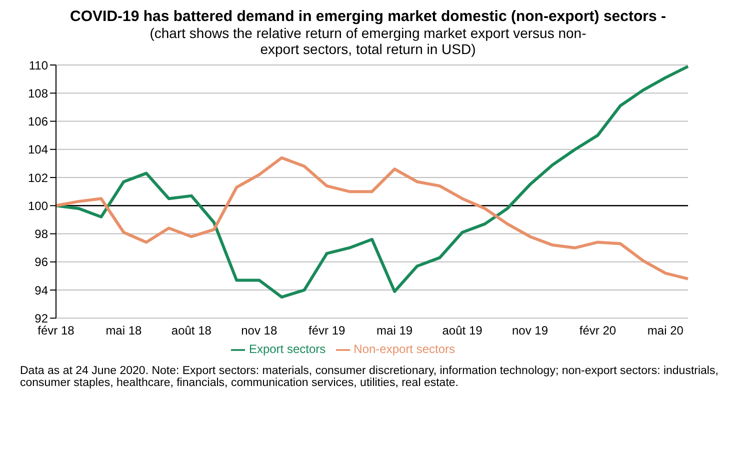 The width and height of the screenshot is (737, 471). Describe the element at coordinates (327, 331) in the screenshot. I see `x-tick-label: févr 19` at that location.